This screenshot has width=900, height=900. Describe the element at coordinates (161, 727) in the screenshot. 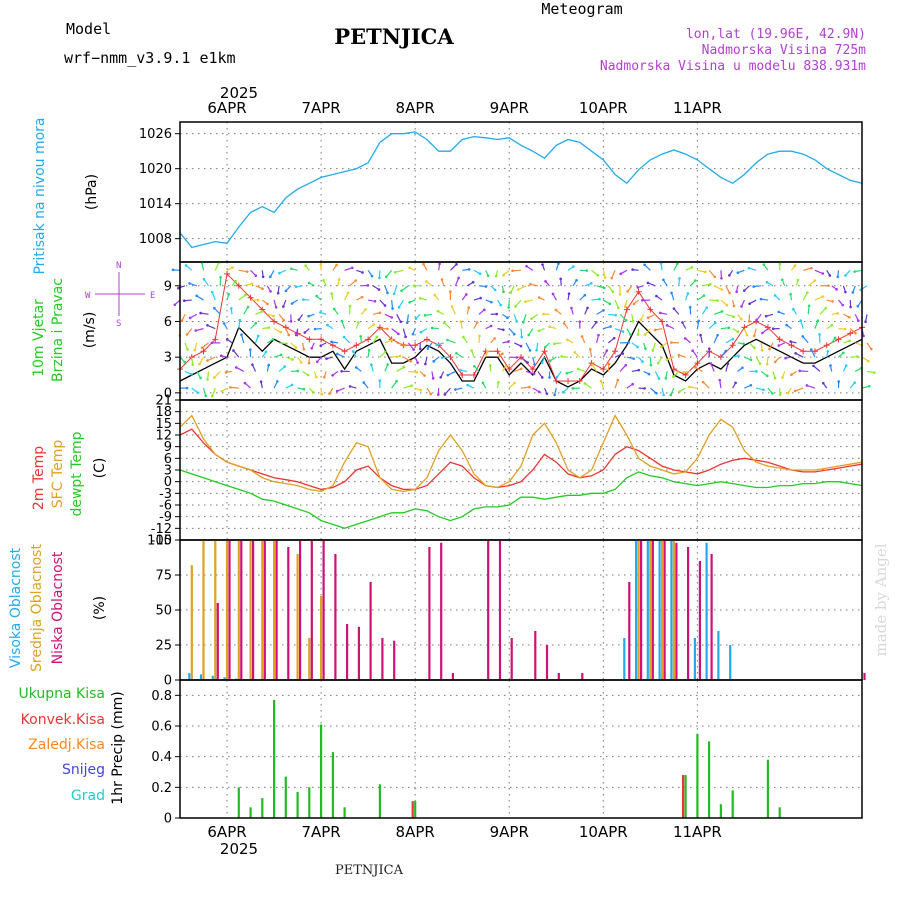

I see `y-tick-label: 0.6` at that location.